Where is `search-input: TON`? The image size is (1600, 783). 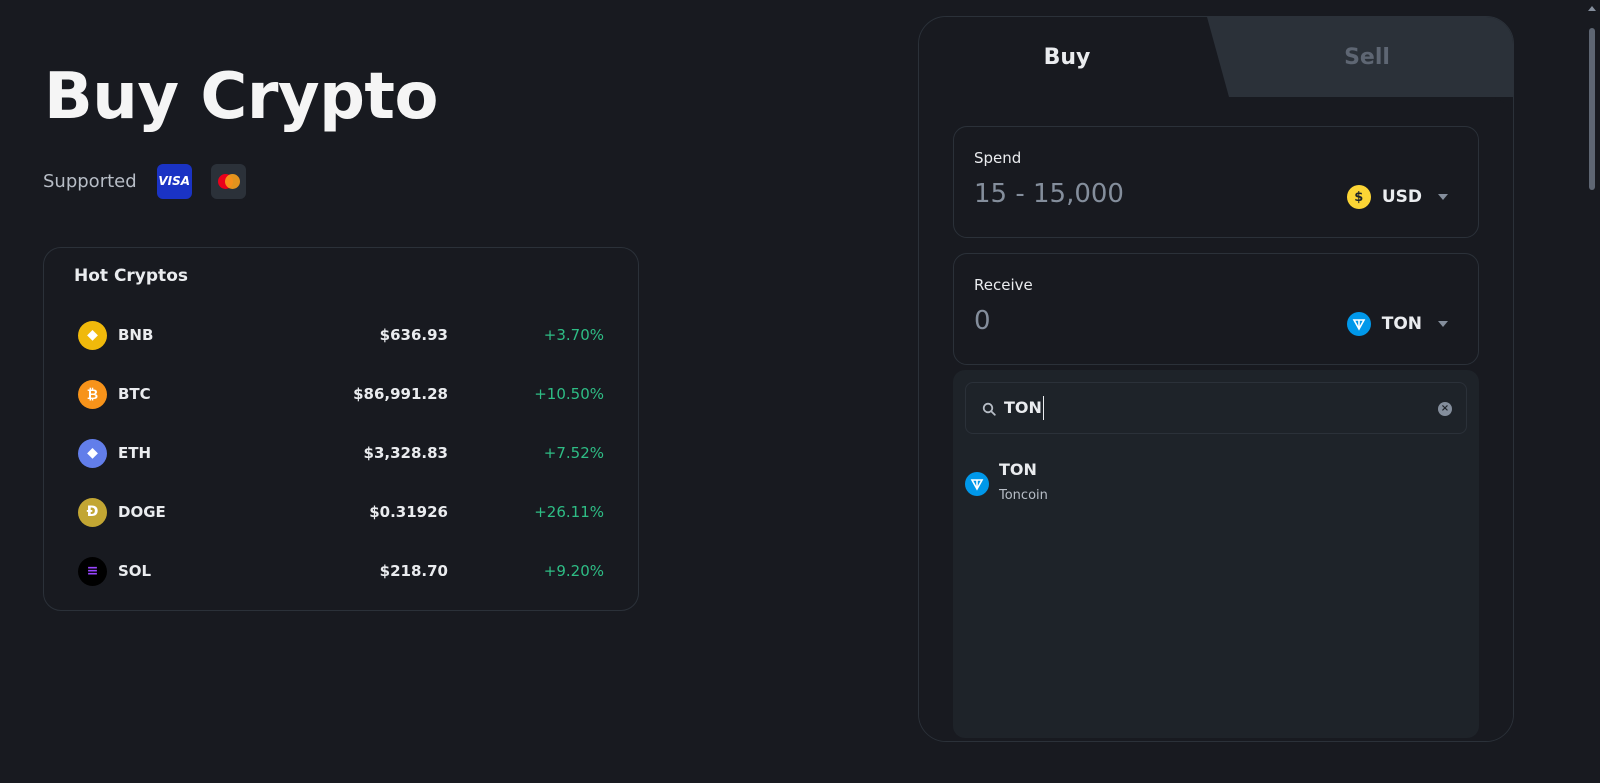
search-input: TON is located at coordinates (1024, 408).